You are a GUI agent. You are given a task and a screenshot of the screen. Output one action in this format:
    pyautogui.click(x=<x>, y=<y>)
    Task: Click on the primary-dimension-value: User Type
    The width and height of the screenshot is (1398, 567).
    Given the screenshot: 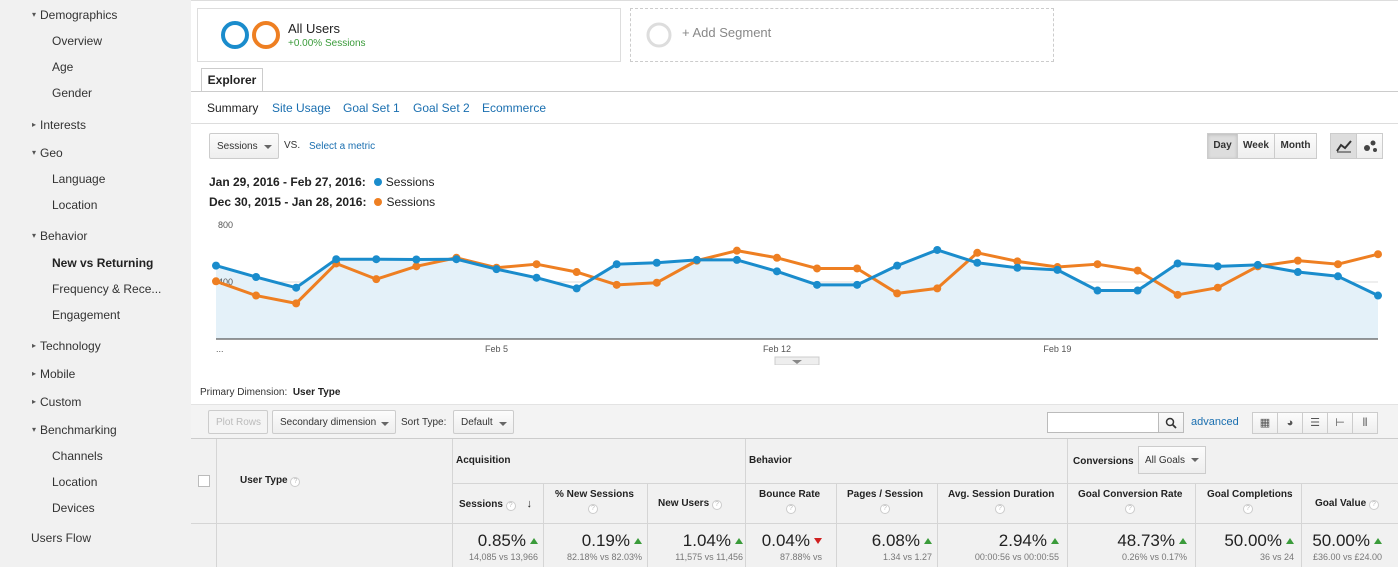 What is the action you would take?
    pyautogui.click(x=316, y=392)
    